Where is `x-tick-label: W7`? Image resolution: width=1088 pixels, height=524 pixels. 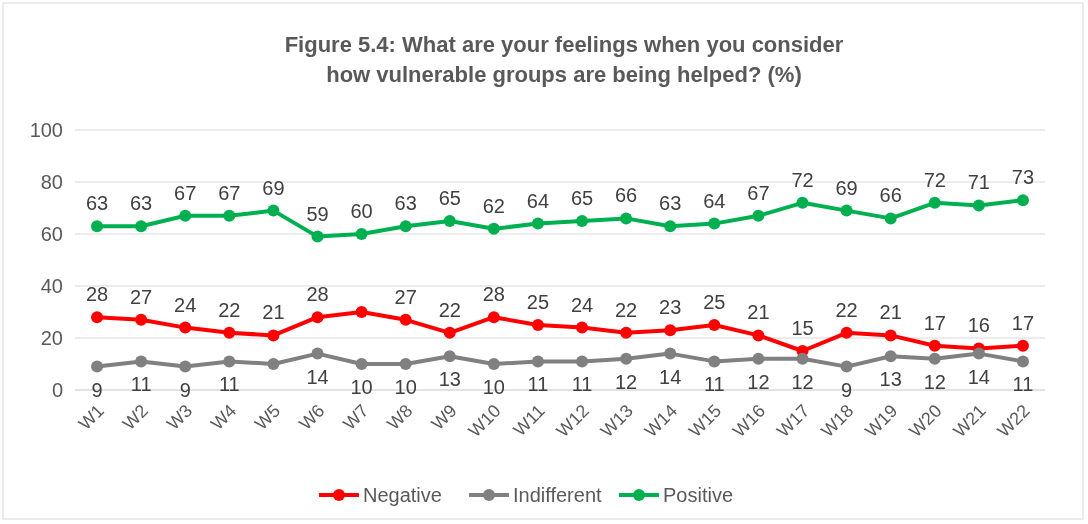
x-tick-label: W7 is located at coordinates (356, 417).